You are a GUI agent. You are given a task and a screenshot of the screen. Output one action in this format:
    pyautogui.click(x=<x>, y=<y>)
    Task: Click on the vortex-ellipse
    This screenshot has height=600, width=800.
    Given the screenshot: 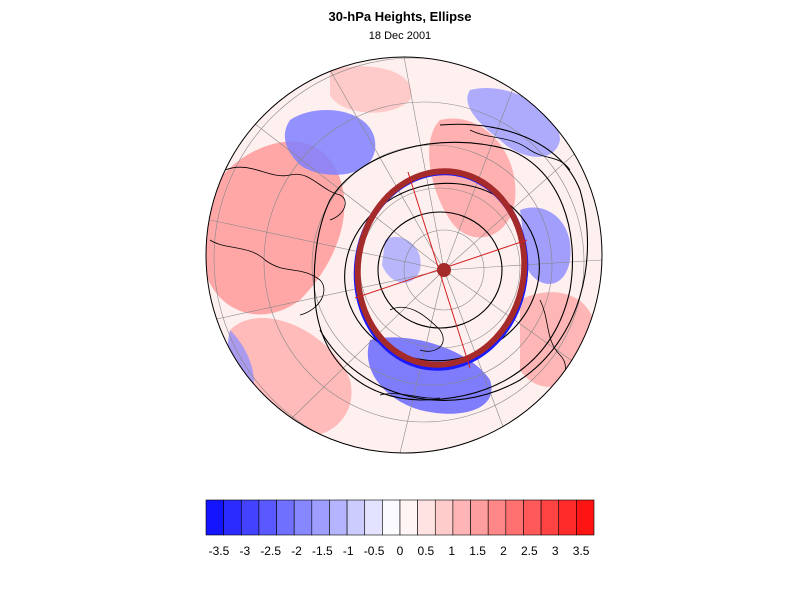 What is the action you would take?
    pyautogui.click(x=441, y=269)
    